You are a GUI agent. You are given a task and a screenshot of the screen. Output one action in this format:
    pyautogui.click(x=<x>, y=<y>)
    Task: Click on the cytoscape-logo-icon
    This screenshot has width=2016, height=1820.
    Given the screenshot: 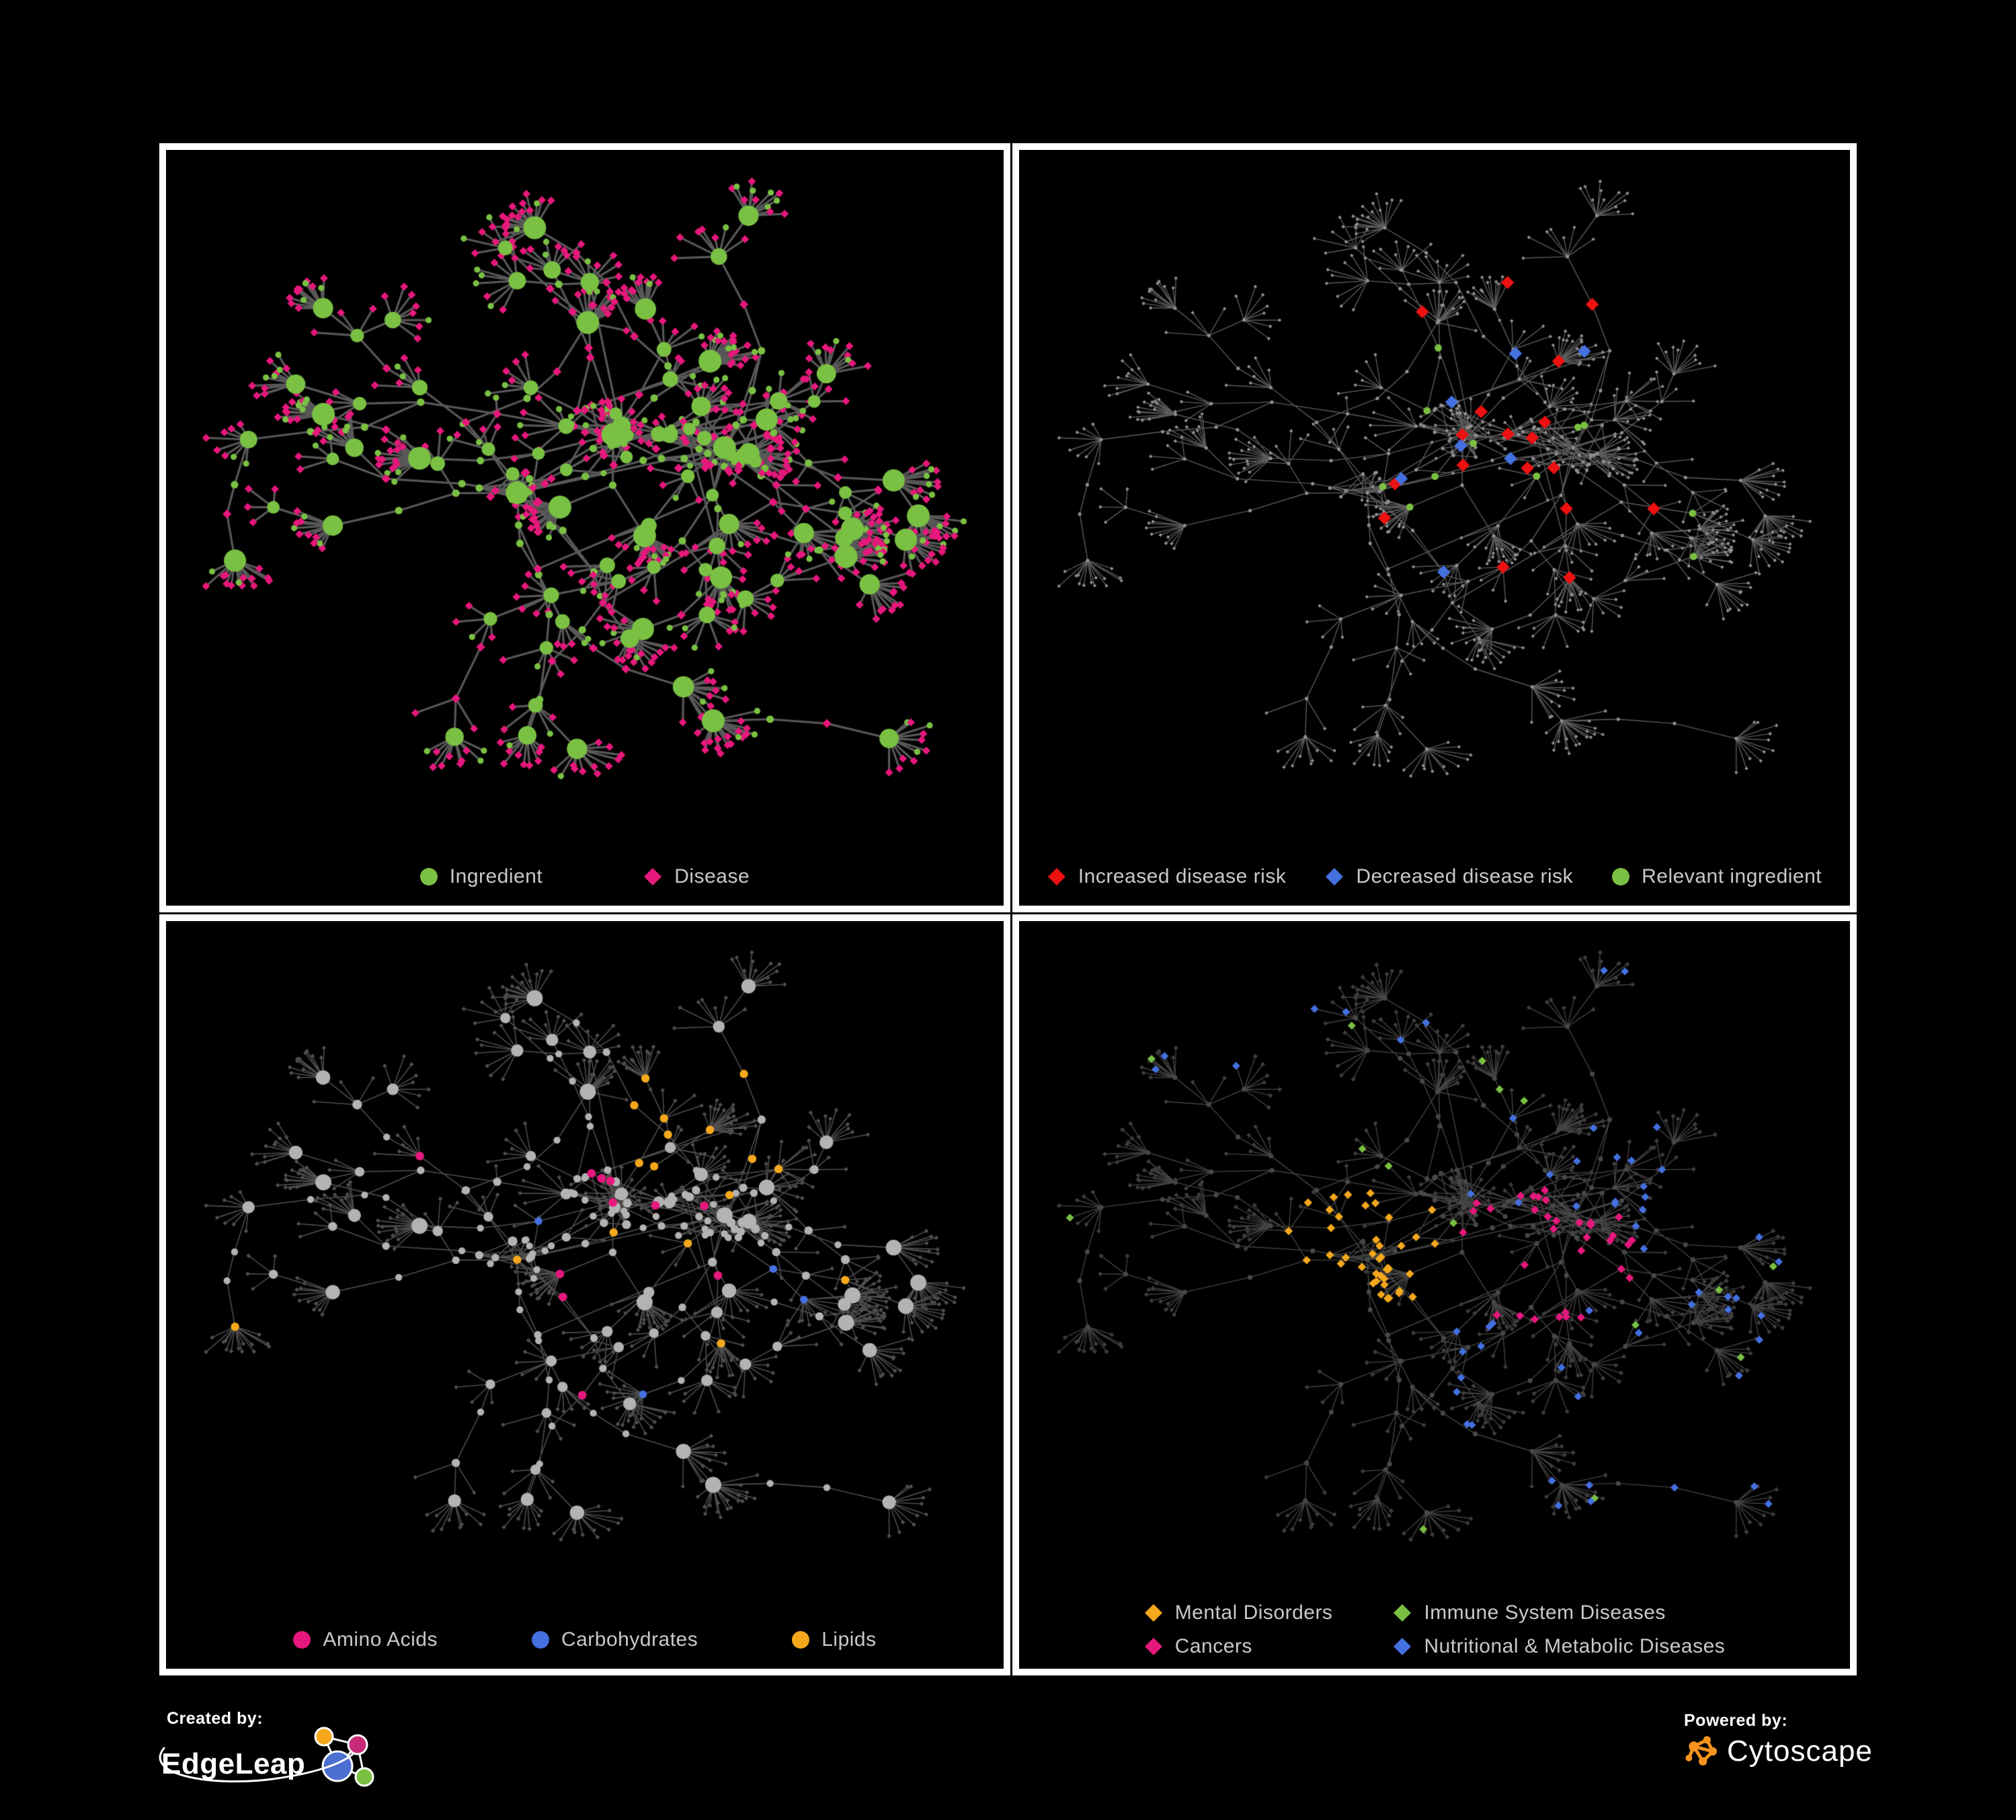 What is the action you would take?
    pyautogui.click(x=1701, y=1751)
    